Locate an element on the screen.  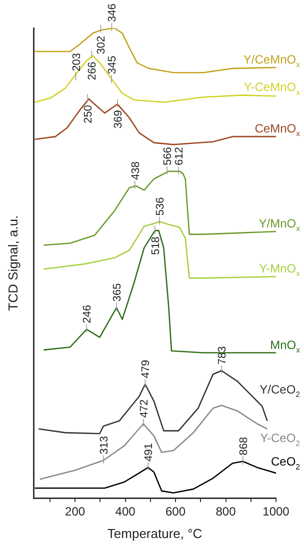
x-tick-label: 200 is located at coordinates (75, 511).